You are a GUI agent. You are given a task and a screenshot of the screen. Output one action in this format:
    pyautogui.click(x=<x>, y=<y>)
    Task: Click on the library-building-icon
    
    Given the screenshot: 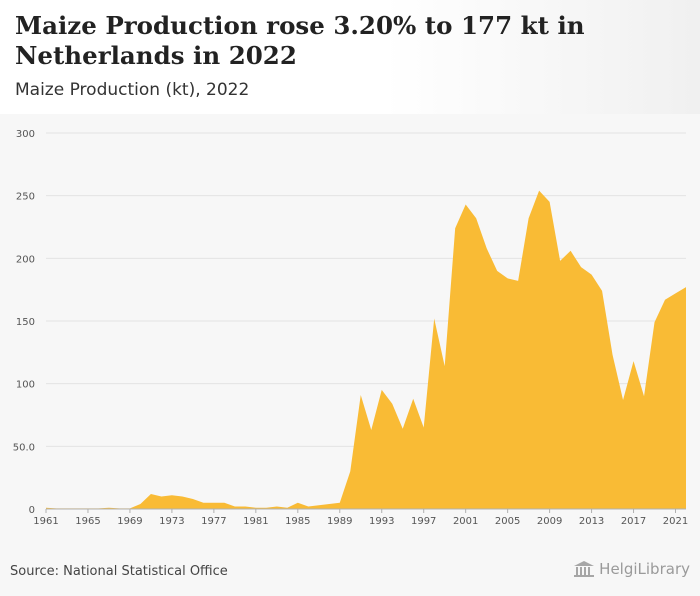 What is the action you would take?
    pyautogui.click(x=584, y=569)
    